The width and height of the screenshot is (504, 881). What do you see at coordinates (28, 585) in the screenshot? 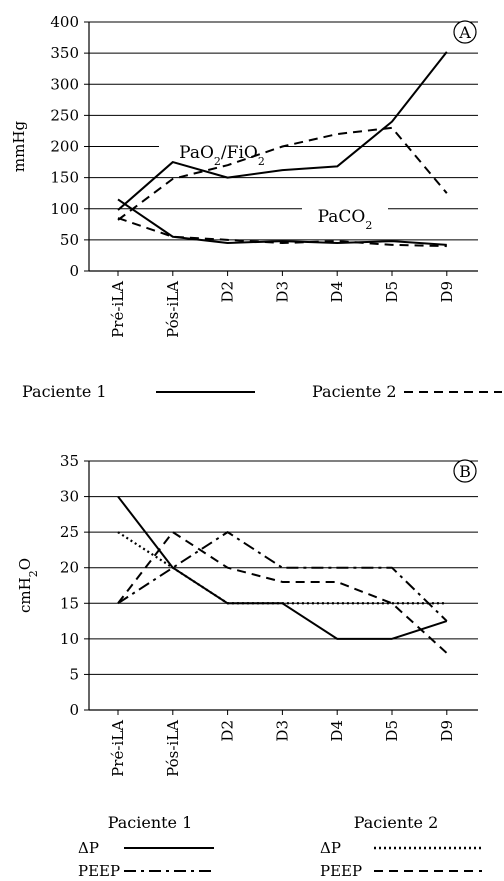
I see `y-axis-label: cmH2O` at bounding box center [28, 585].